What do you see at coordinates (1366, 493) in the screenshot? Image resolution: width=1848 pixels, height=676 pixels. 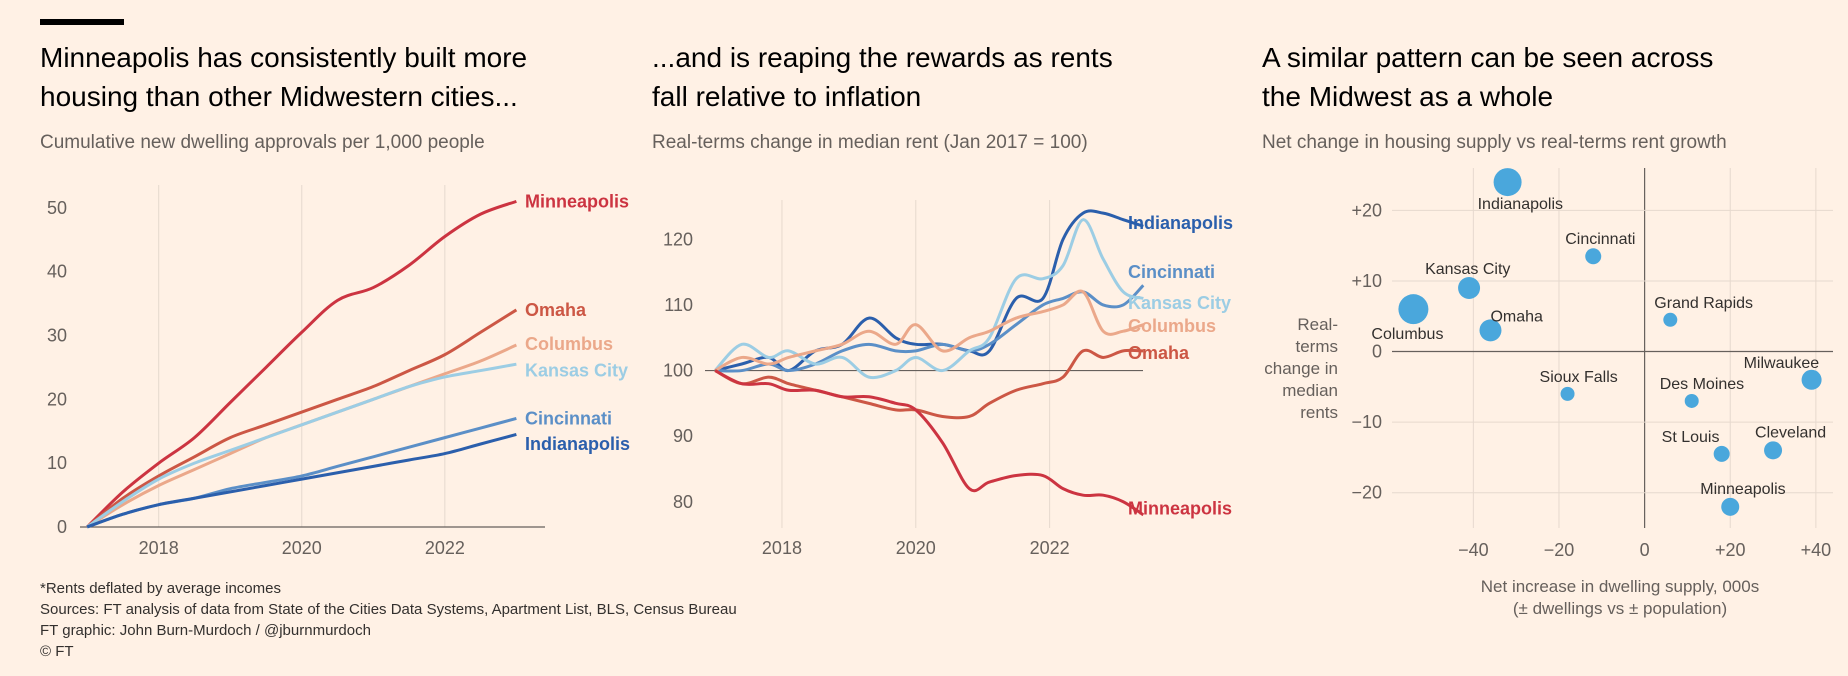 I see `y-tick-label: −20` at bounding box center [1366, 493].